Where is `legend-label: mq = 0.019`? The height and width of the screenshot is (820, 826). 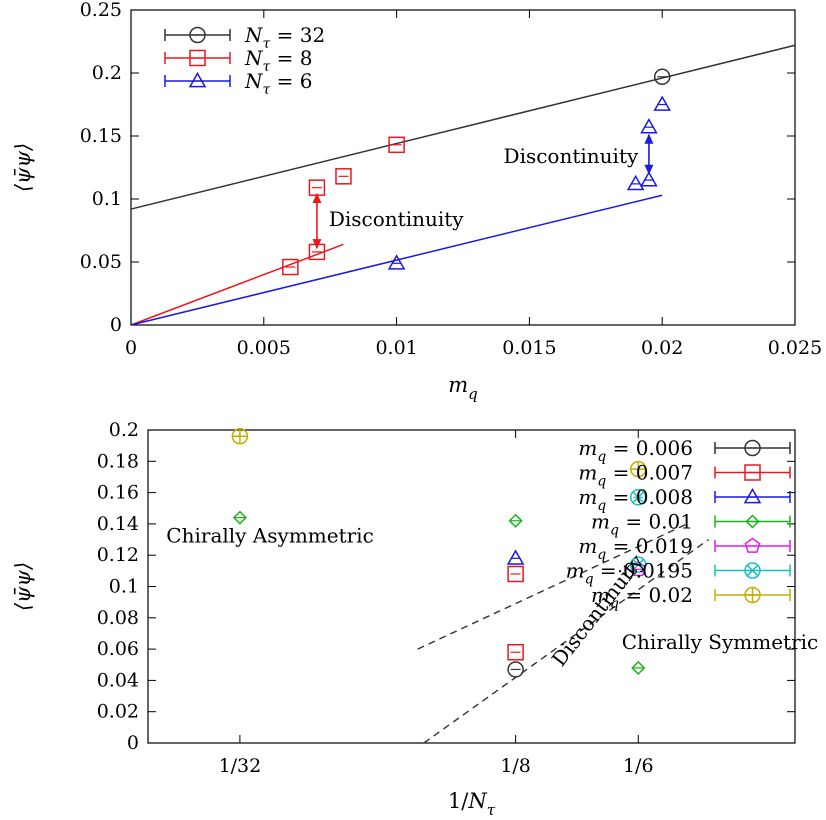 legend-label: mq = 0.019 is located at coordinates (635, 548).